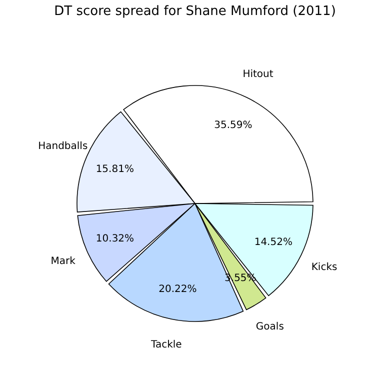 The height and width of the screenshot is (390, 390). What do you see at coordinates (195, 11) in the screenshot?
I see `chart-title: DT score spread for Shane Mumford (2011)` at bounding box center [195, 11].